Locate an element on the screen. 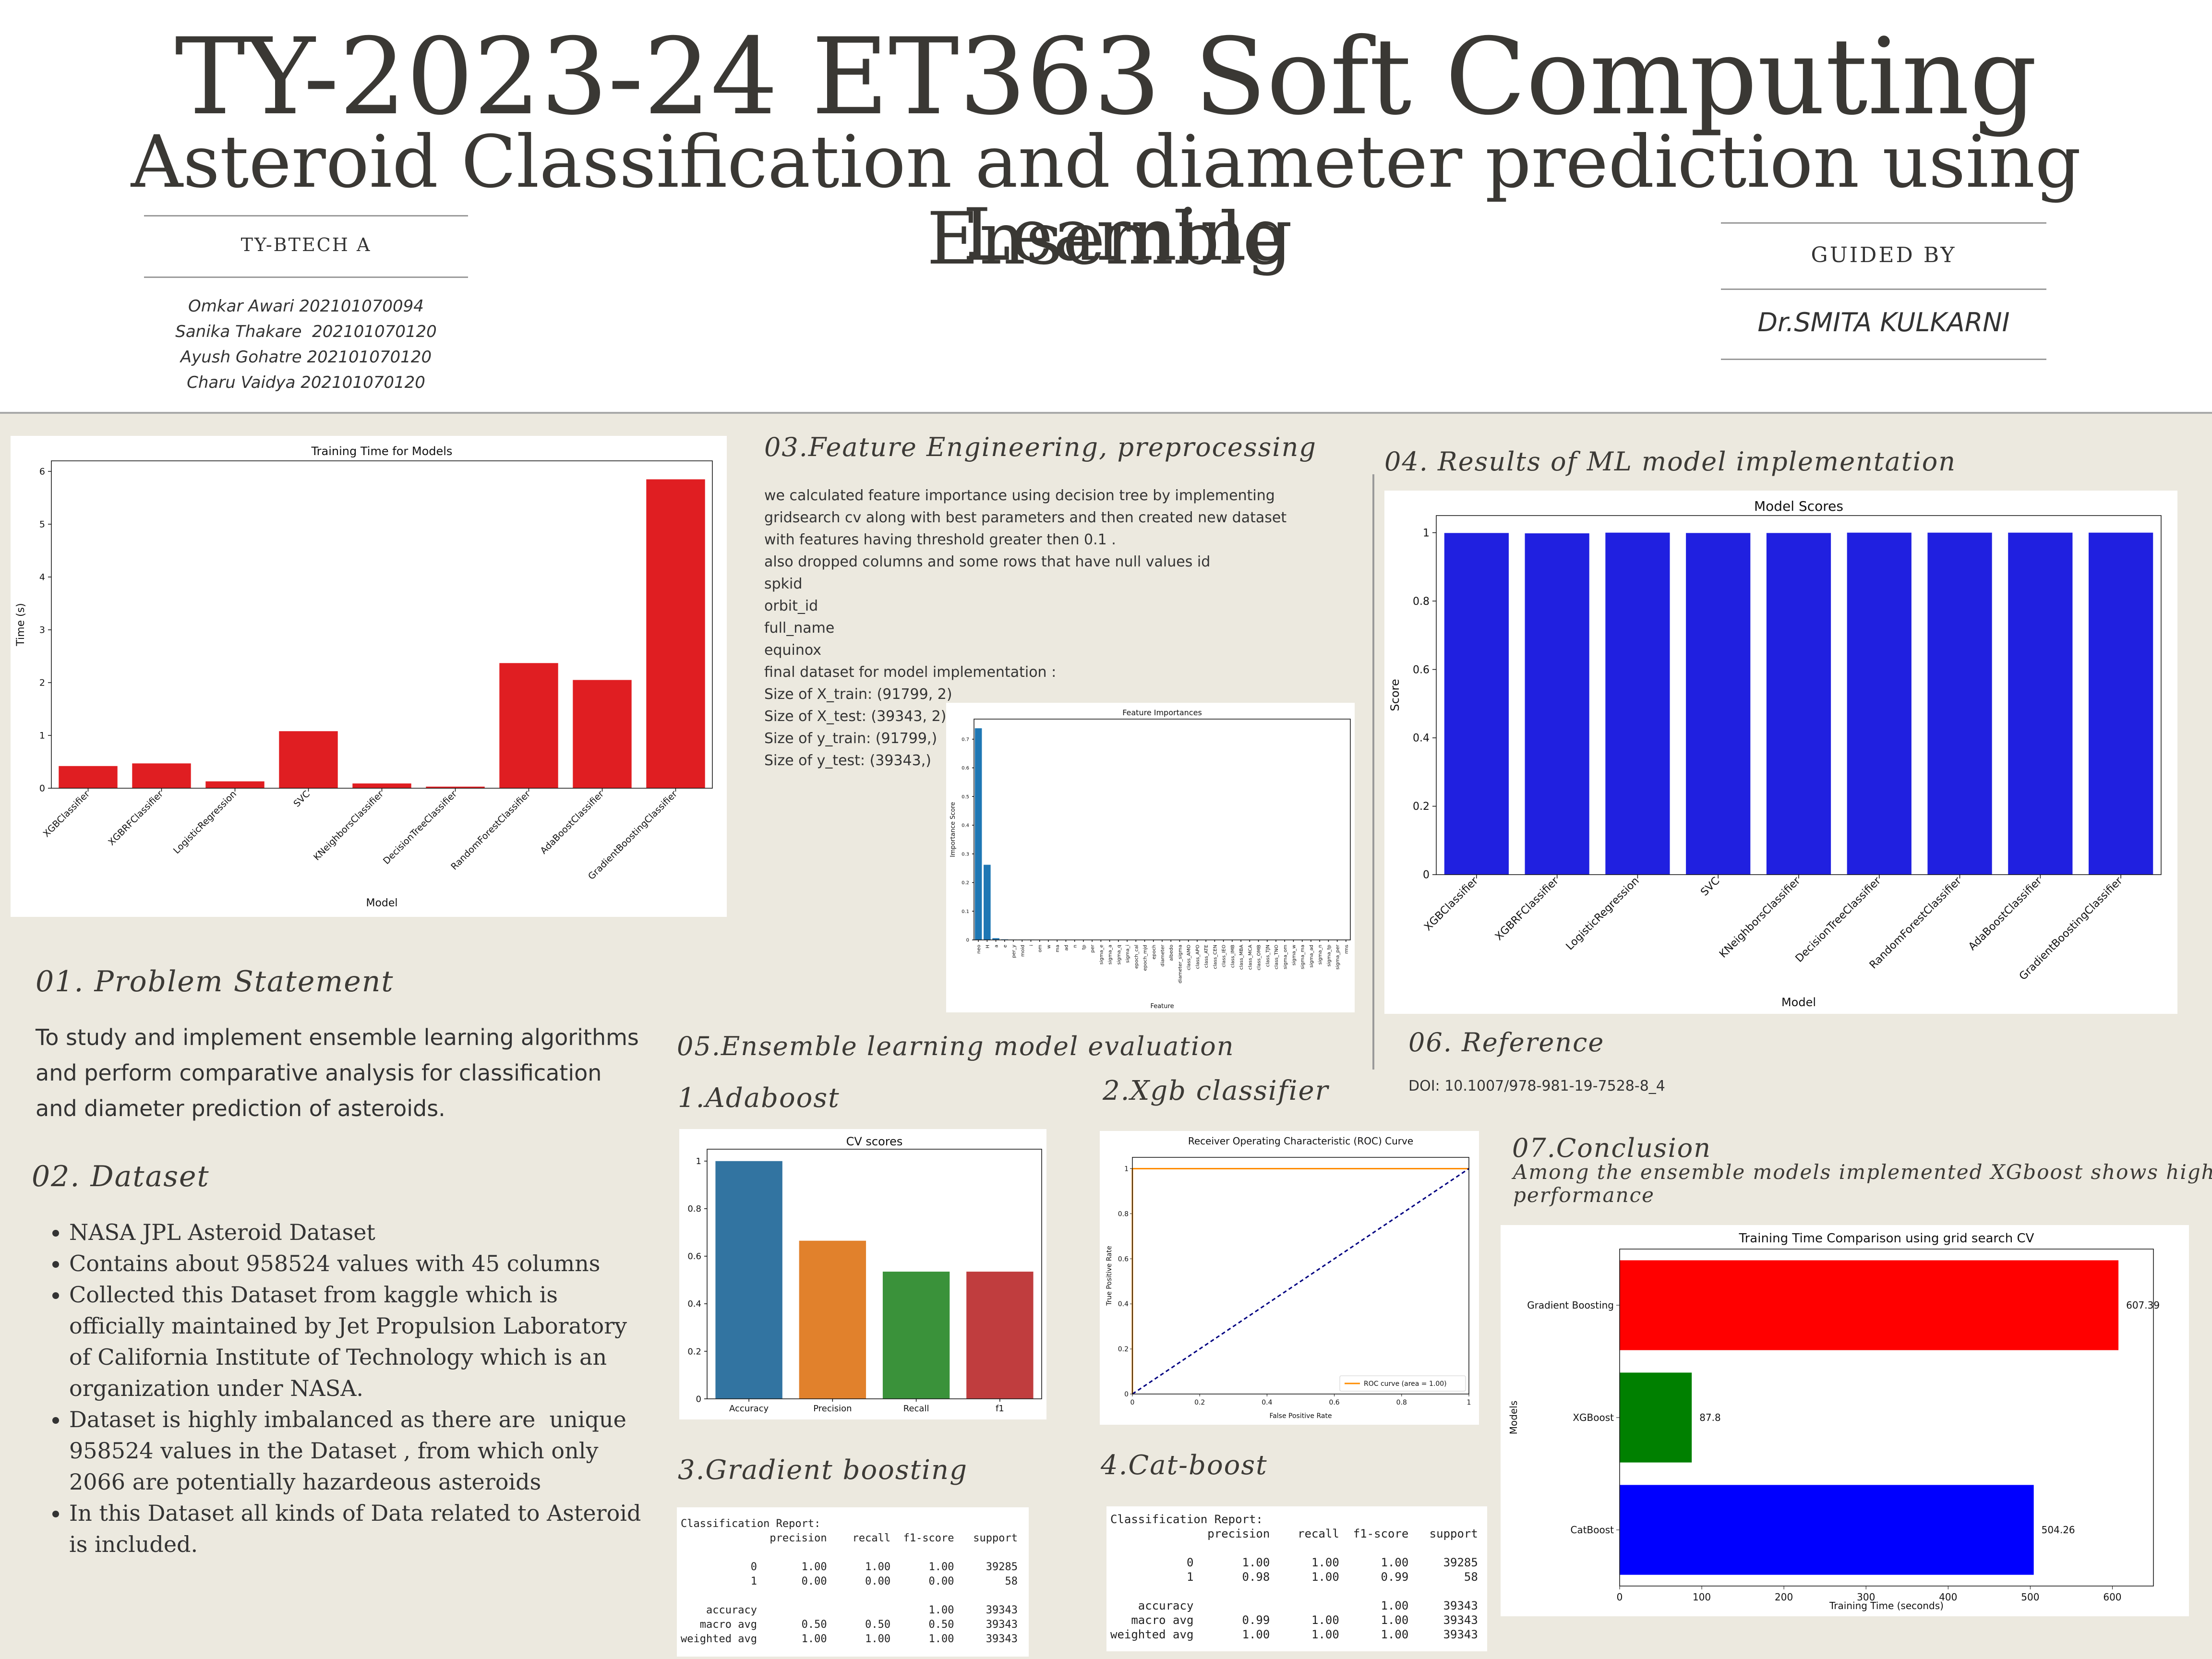 The width and height of the screenshot is (2212, 1659). x-tick-label: XGBClassifier is located at coordinates (1451, 904).